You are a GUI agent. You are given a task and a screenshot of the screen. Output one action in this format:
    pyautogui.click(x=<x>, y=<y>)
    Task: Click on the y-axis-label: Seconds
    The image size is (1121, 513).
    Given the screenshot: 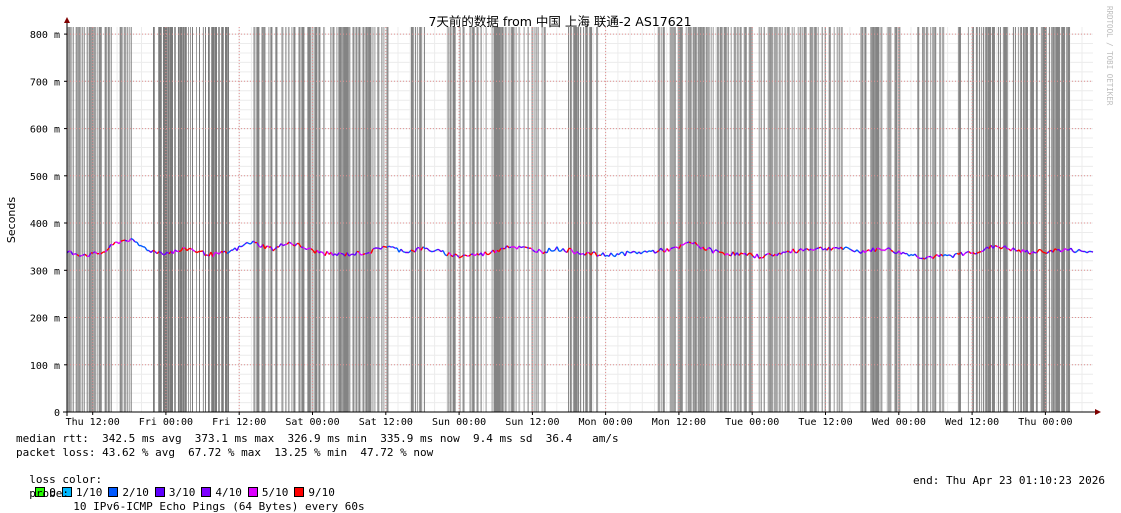 What is the action you would take?
    pyautogui.click(x=11, y=220)
    